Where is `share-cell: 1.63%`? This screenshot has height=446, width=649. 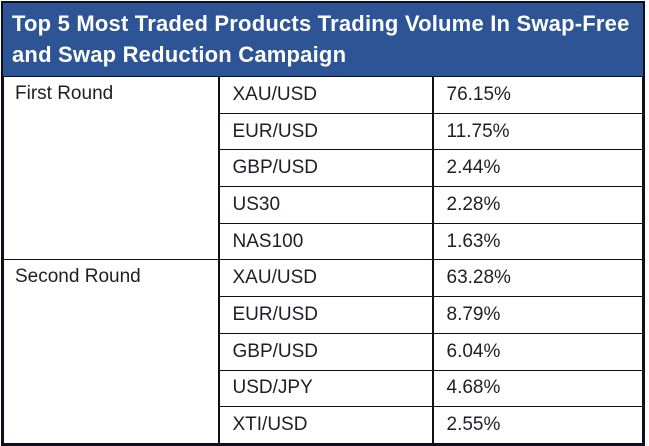
share-cell: 1.63% is located at coordinates (537, 241).